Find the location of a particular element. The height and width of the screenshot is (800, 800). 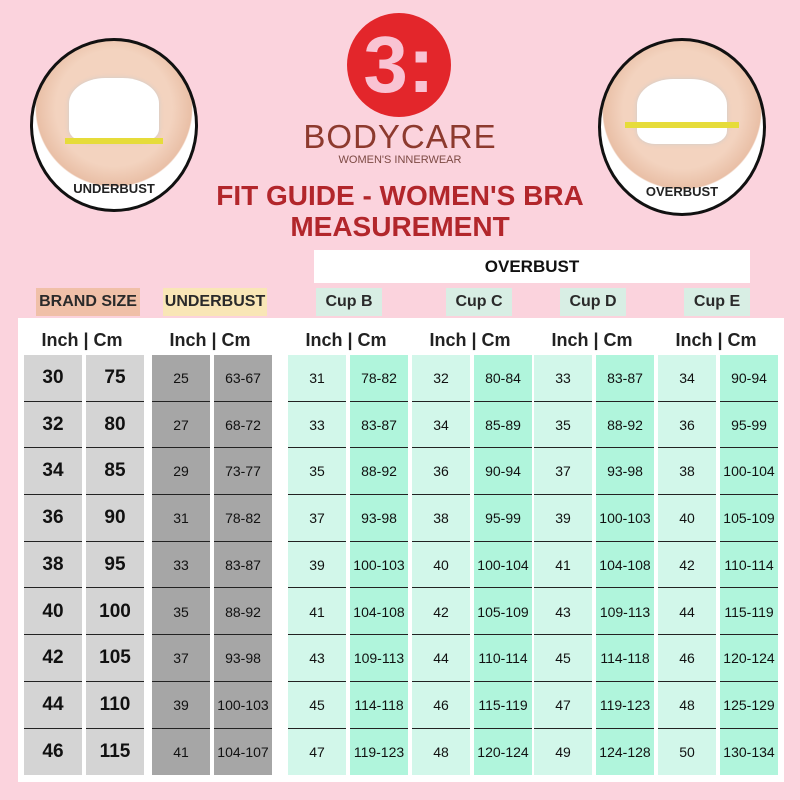

table-cell: 75 is located at coordinates (115, 378).